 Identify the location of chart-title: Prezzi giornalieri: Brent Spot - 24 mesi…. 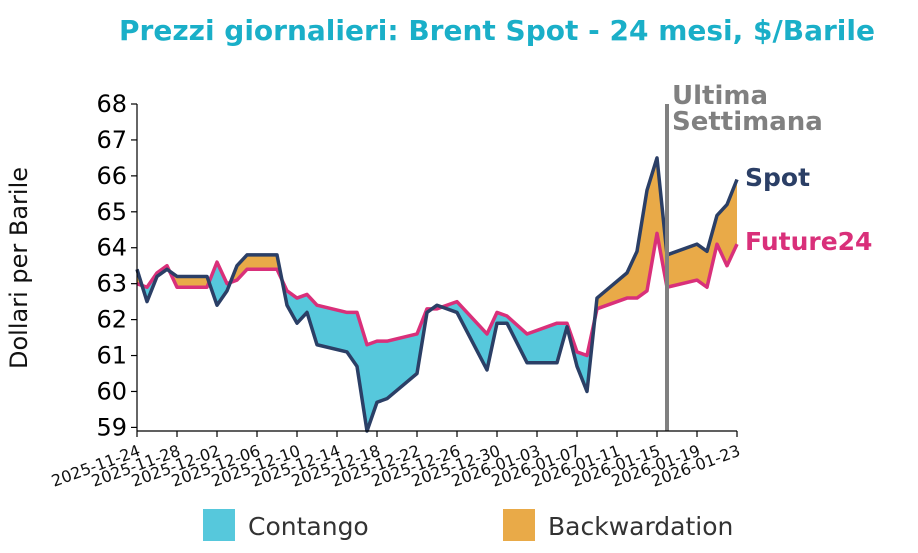
(497, 30).